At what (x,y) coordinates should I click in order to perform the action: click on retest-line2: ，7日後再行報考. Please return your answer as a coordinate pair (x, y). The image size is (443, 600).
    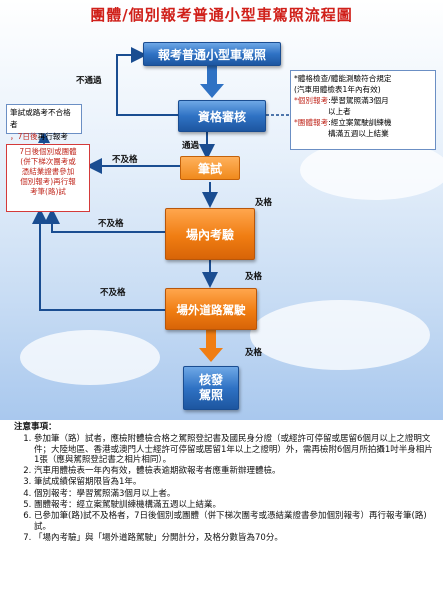
    Looking at the image, I should click on (44, 137).